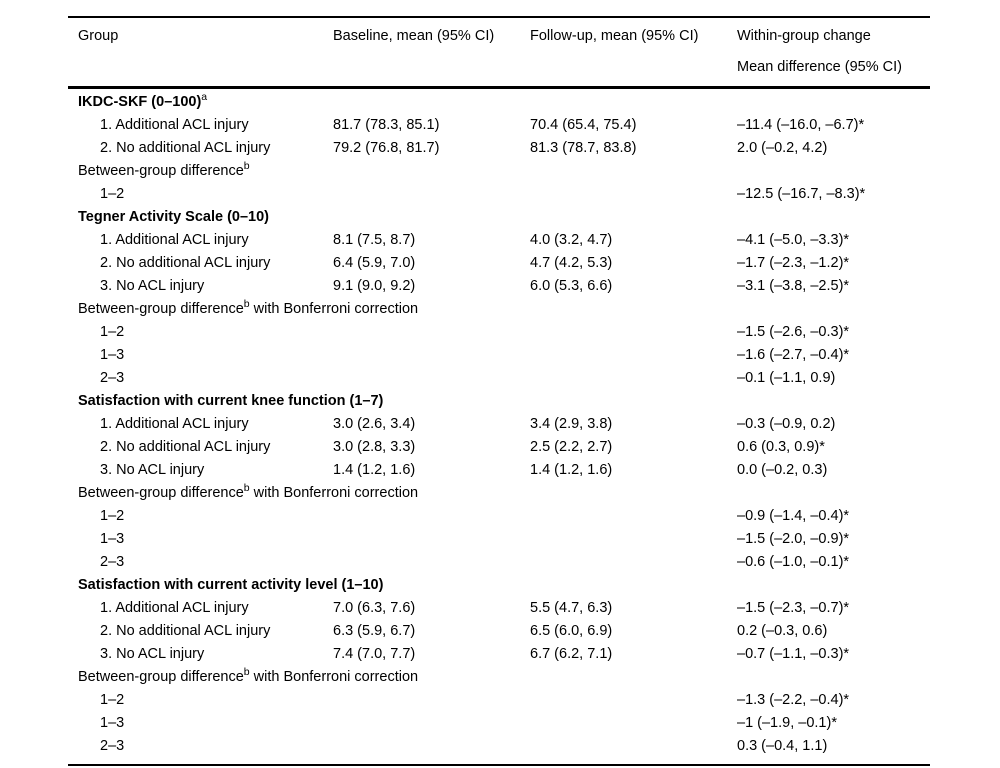 Image resolution: width=1000 pixels, height=768 pixels. I want to click on change-value: –1.5 (–2.6, –0.3)*, so click(793, 332).